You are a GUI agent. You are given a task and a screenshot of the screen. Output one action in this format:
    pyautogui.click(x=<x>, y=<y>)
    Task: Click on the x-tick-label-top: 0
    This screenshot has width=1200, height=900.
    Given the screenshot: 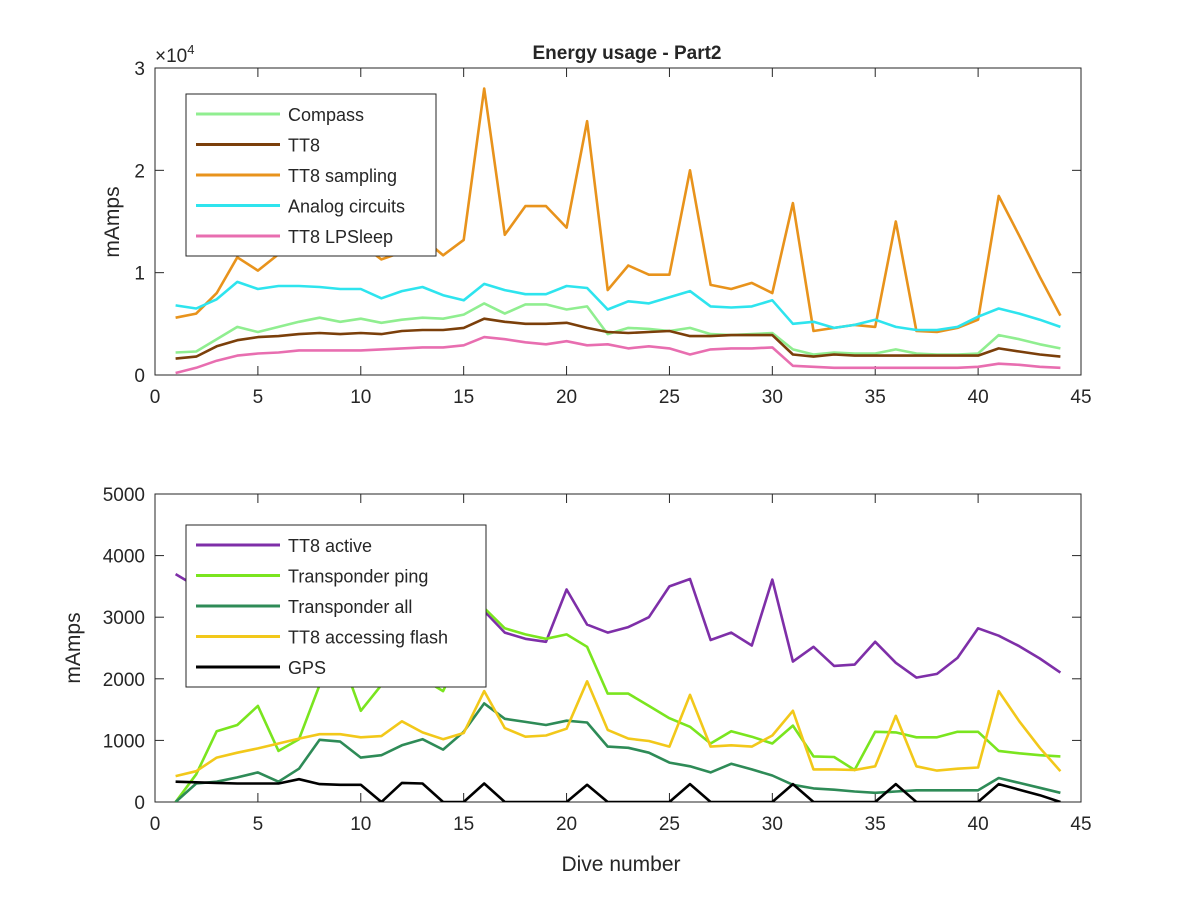 What is the action you would take?
    pyautogui.click(x=155, y=397)
    